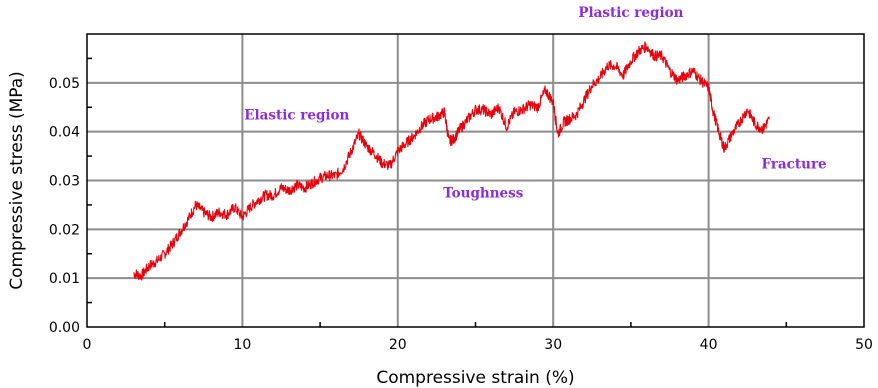  Describe the element at coordinates (296, 115) in the screenshot. I see `annotation-label: Elastic region` at that location.